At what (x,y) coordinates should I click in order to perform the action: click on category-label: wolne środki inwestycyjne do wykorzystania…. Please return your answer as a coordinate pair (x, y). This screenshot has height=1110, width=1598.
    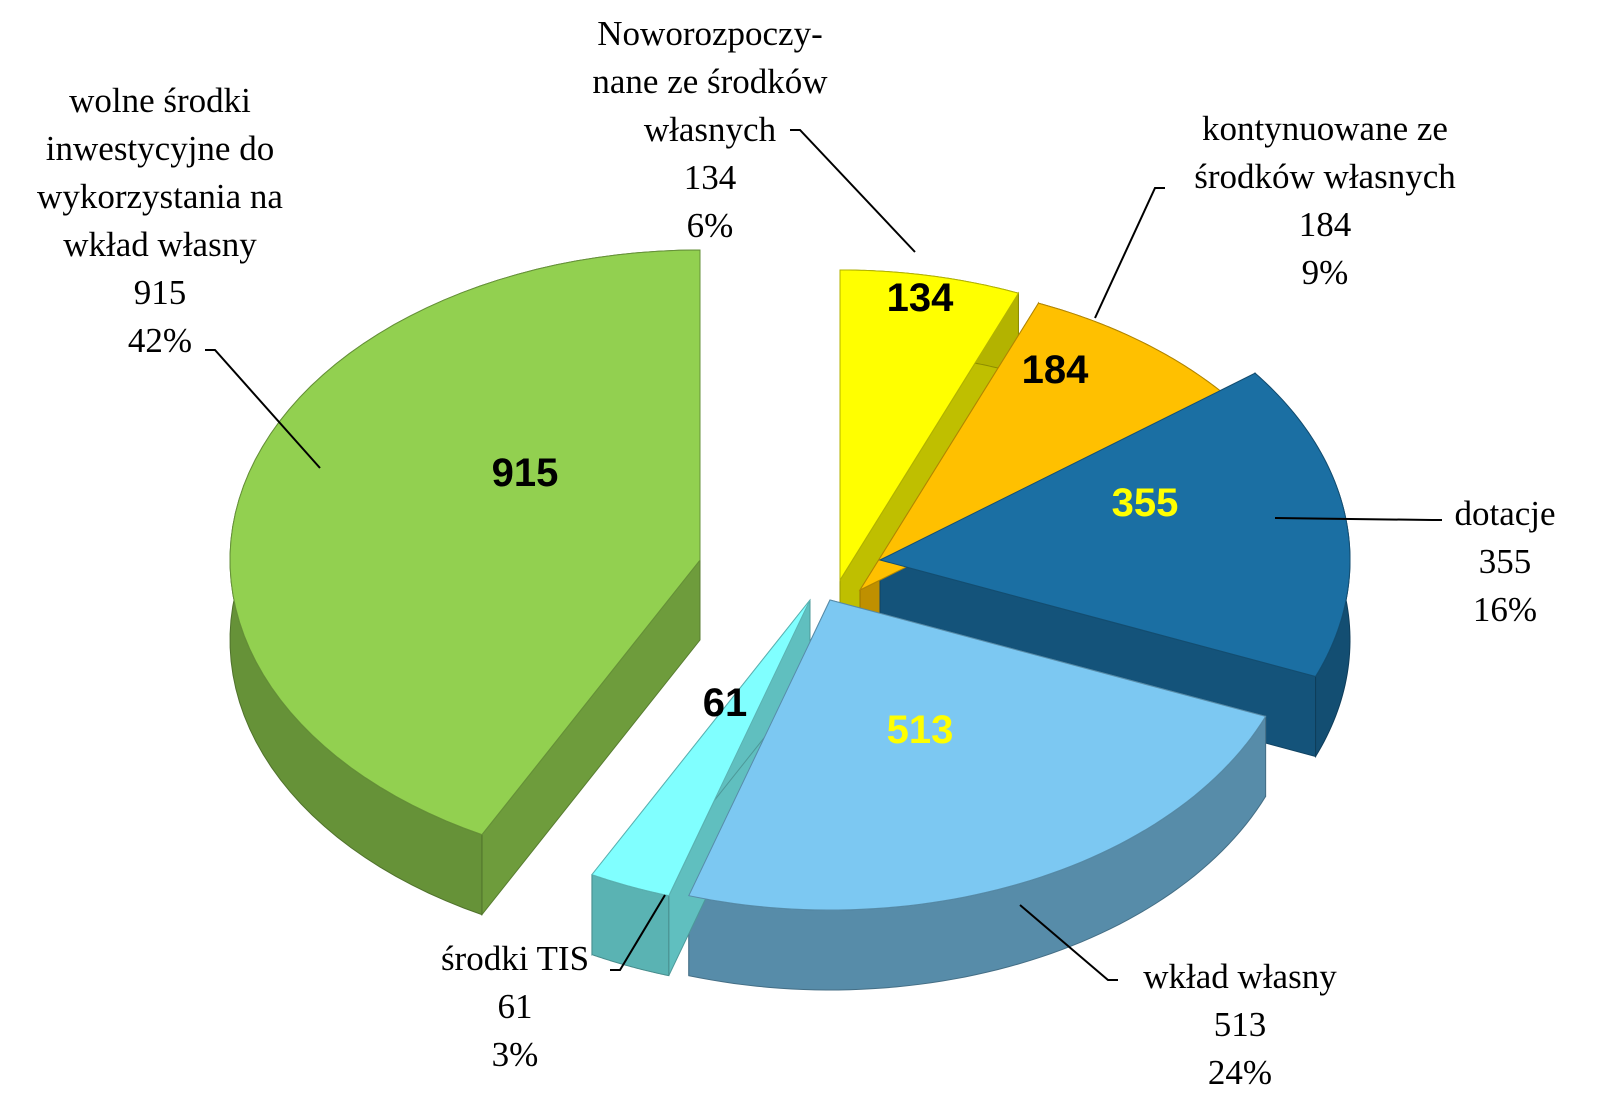
    Looking at the image, I should click on (160, 172).